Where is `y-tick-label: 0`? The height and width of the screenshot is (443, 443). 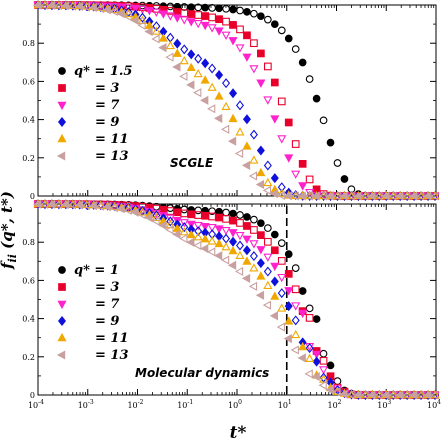 y-tick-label: 0 is located at coordinates (32, 395).